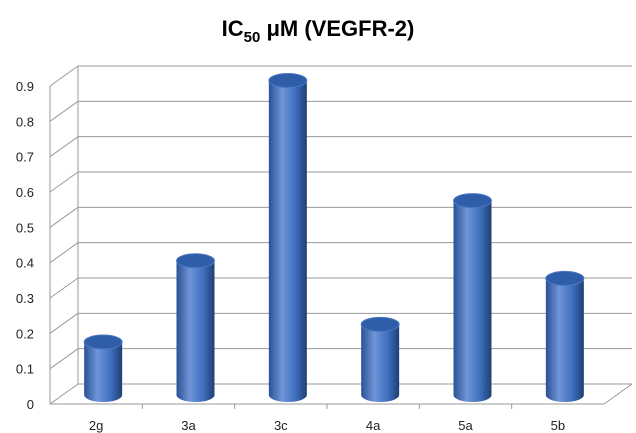 The height and width of the screenshot is (433, 636). Describe the element at coordinates (25, 86) in the screenshot. I see `y-tick-label: 0.9` at that location.